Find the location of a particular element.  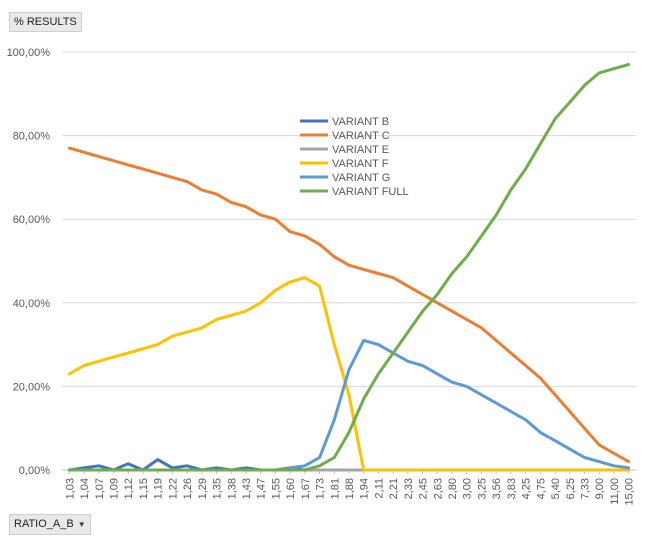

x-tick-label: 1,60 is located at coordinates (291, 488).